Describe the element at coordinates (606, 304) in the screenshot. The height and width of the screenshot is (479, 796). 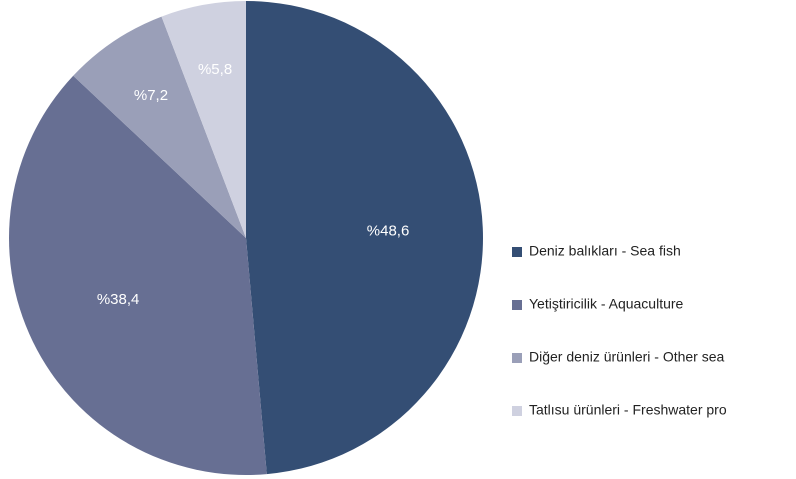
I see `legend-text: Yetiştiricilik - Aquaculture` at that location.